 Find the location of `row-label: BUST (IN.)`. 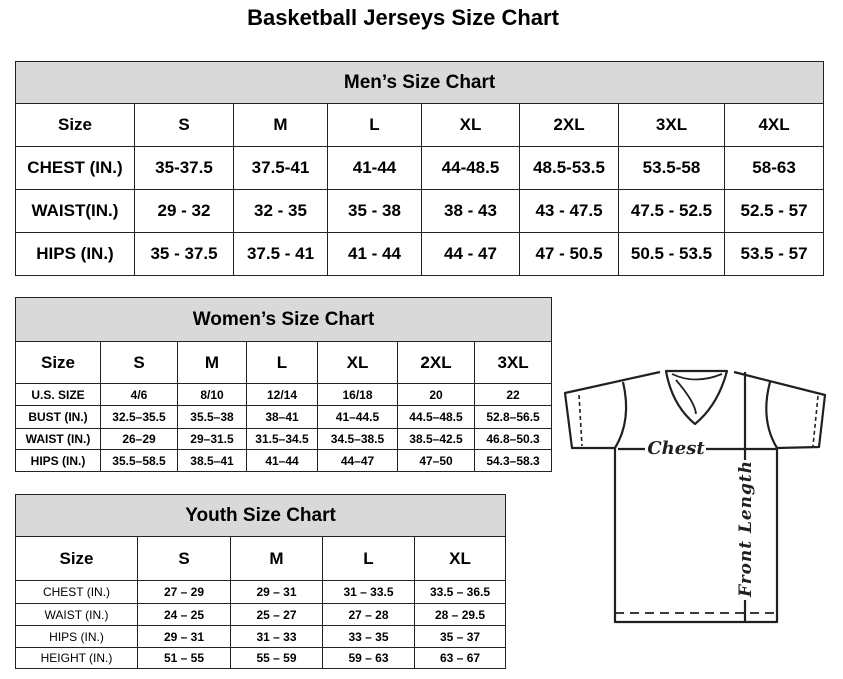

row-label: BUST (IN.) is located at coordinates (58, 417).